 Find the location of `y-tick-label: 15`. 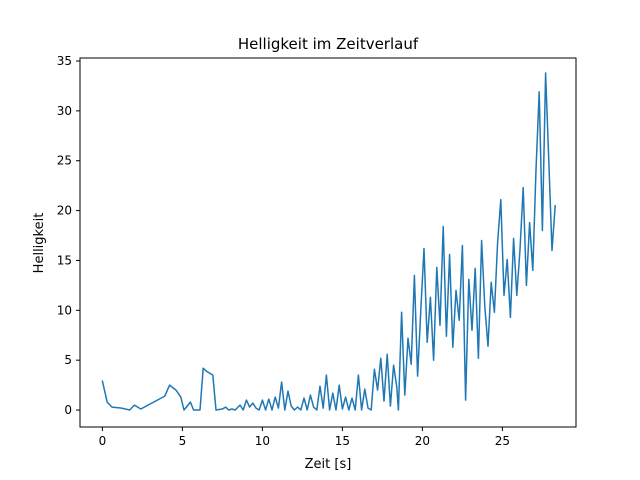

y-tick-label: 15 is located at coordinates (64, 260).